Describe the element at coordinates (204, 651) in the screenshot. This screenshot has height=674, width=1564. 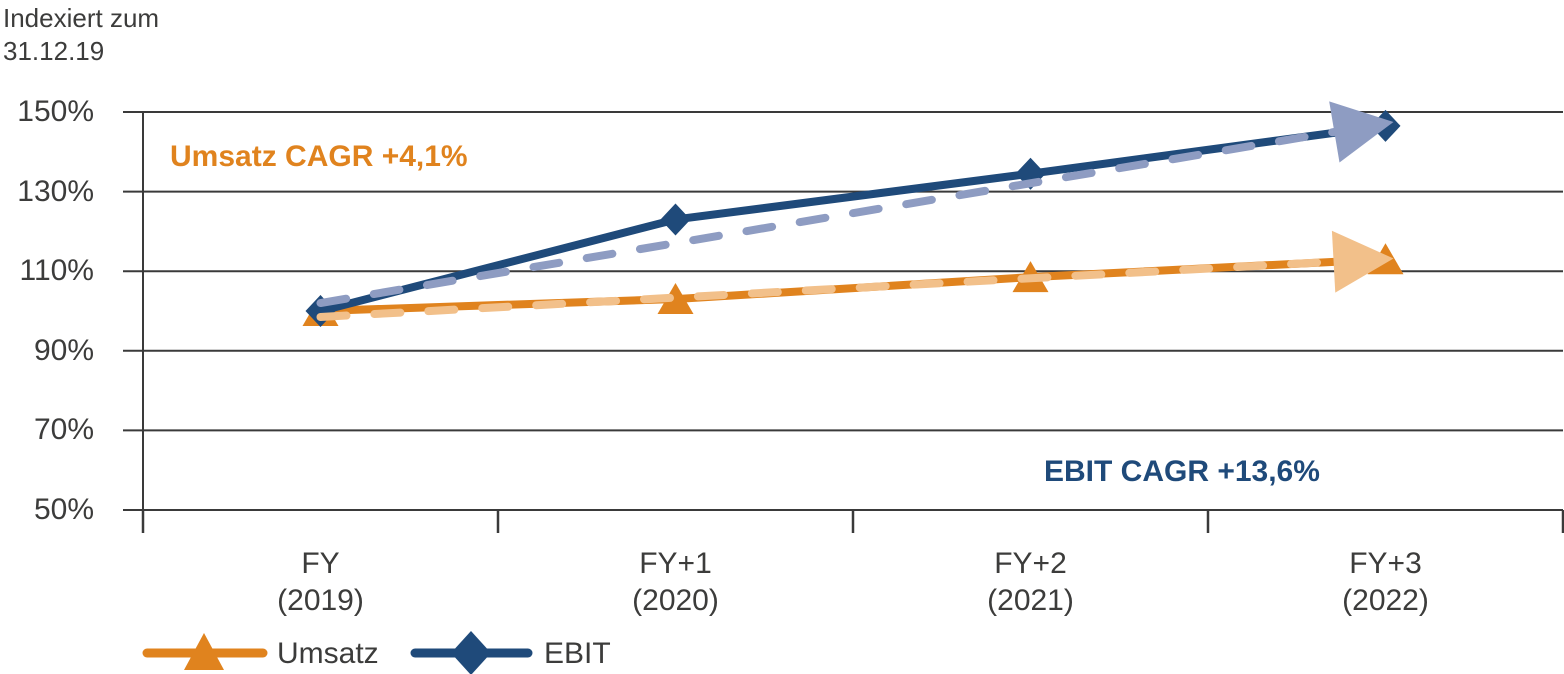
I see `legend-triangle-icon` at that location.